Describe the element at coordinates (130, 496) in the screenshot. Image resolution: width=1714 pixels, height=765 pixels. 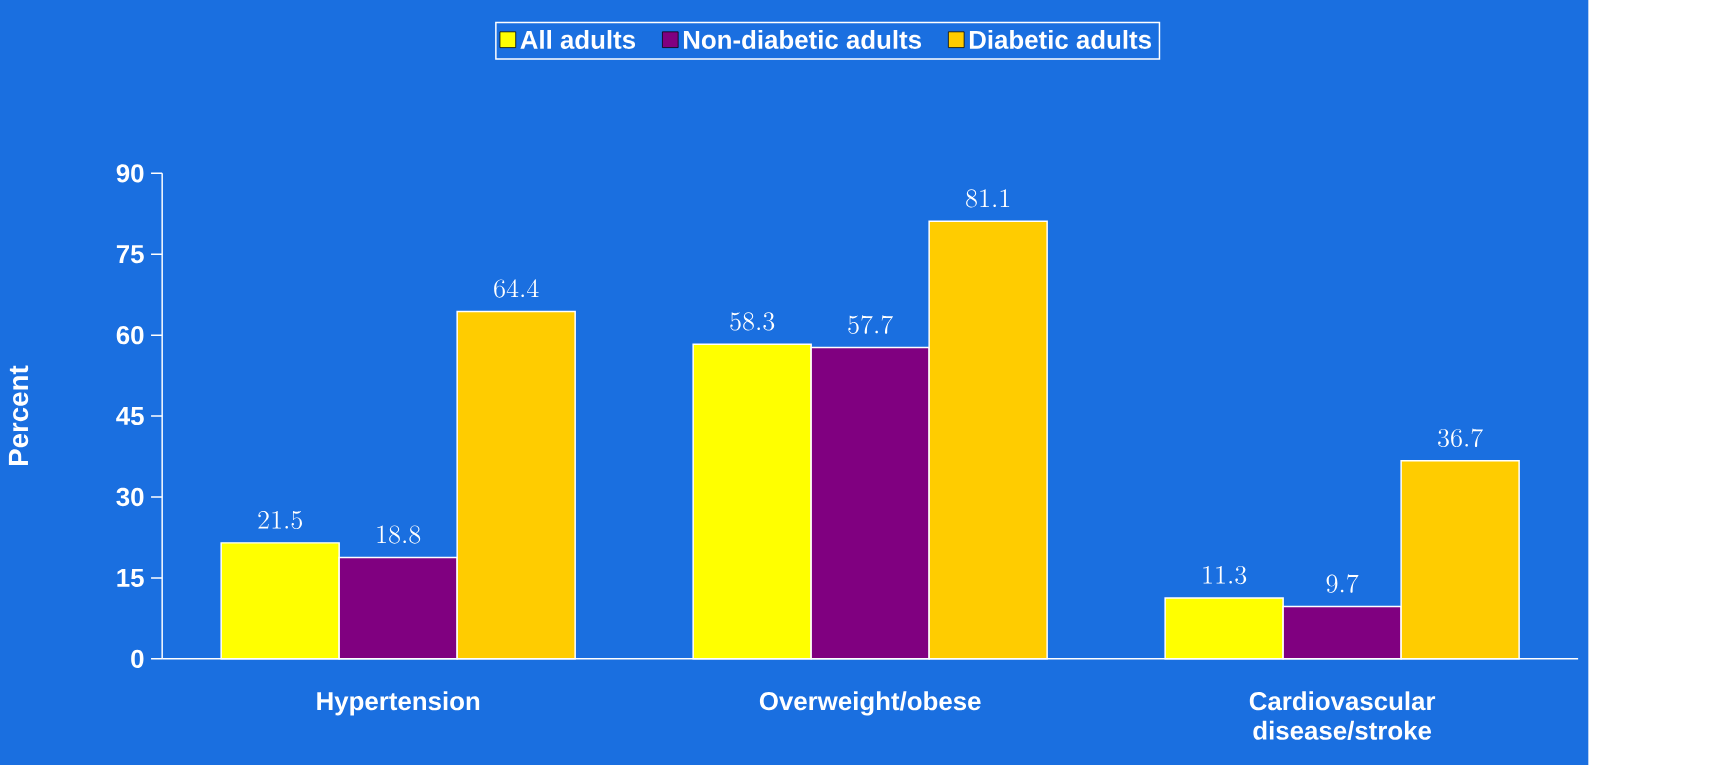
I see `y-tick-label: 30` at that location.